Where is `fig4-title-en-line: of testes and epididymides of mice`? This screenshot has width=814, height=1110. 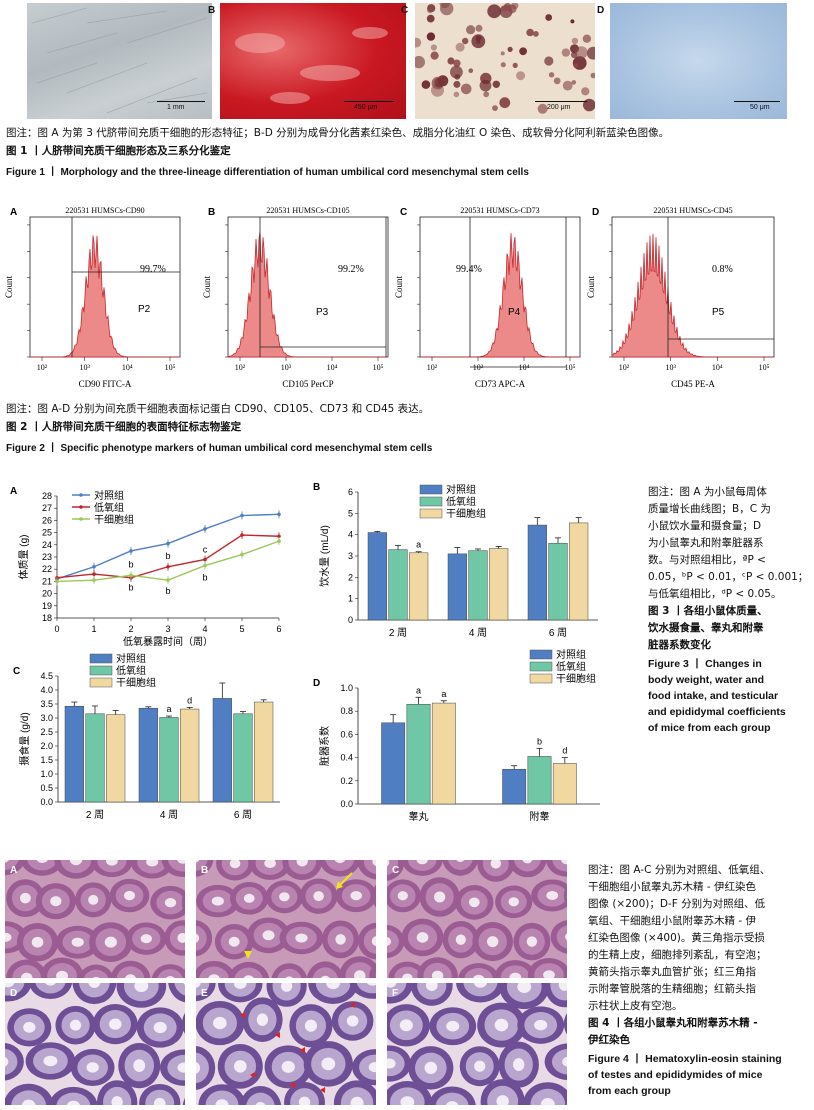 fig4-title-en-line: of testes and epididymides of mice is located at coordinates (675, 1075).